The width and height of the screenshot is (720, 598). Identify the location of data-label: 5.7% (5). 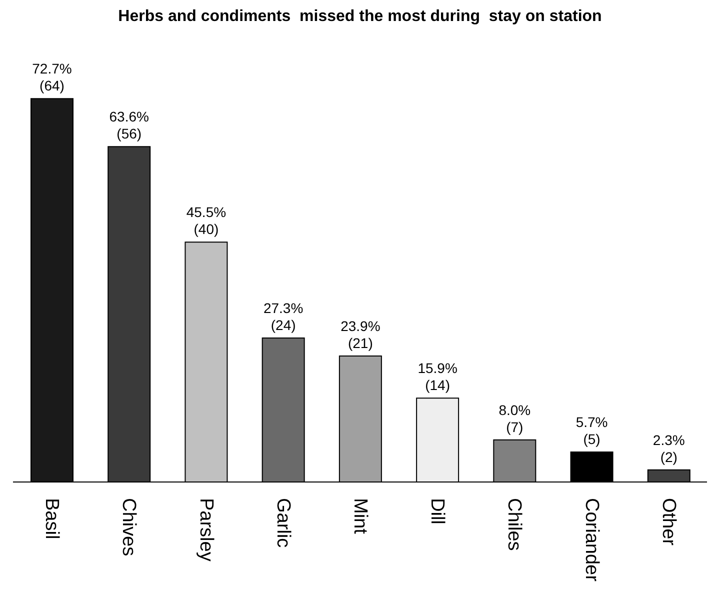
(592, 430).